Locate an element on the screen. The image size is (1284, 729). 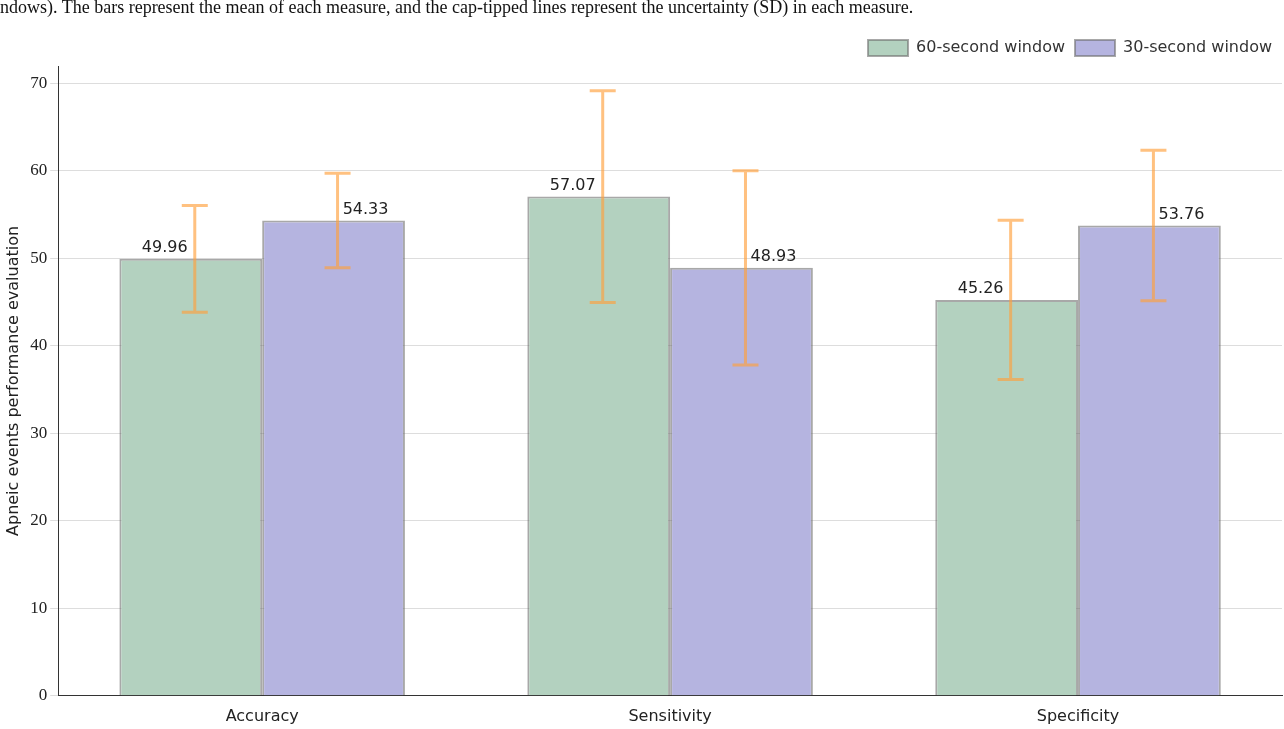
data-label: 45.26 is located at coordinates (980, 288).